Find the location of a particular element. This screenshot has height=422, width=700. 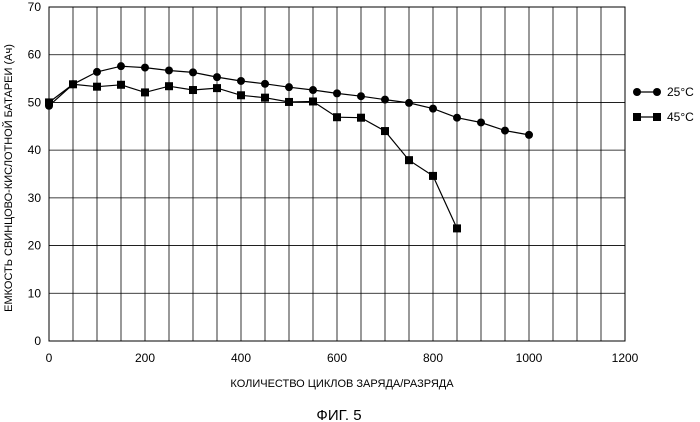

x-tick-label: 400 is located at coordinates (241, 358).